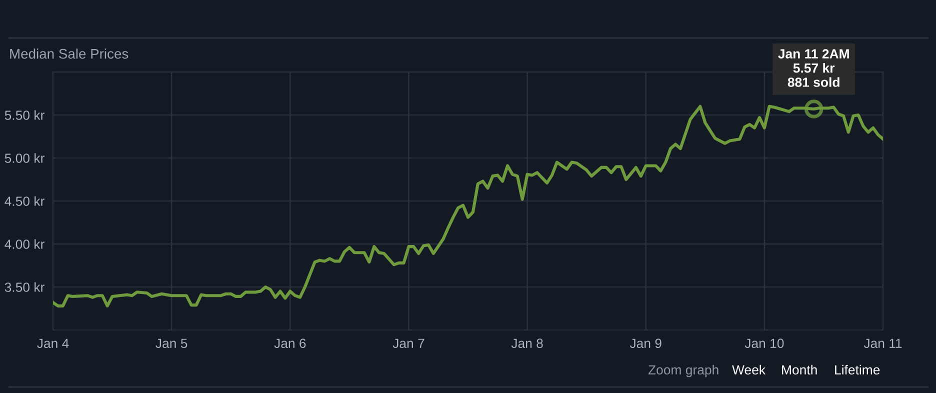 This screenshot has width=936, height=393. What do you see at coordinates (408, 343) in the screenshot?
I see `x-tick-label: Jan 7` at bounding box center [408, 343].